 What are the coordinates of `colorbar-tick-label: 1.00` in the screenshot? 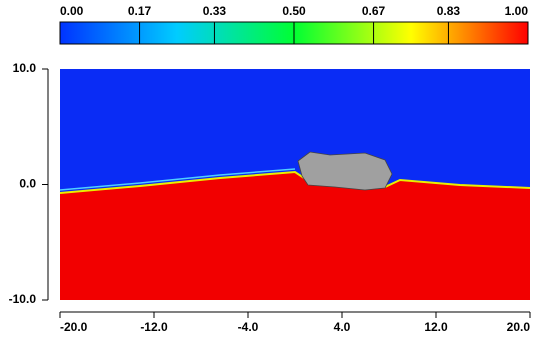 It's located at (517, 11).